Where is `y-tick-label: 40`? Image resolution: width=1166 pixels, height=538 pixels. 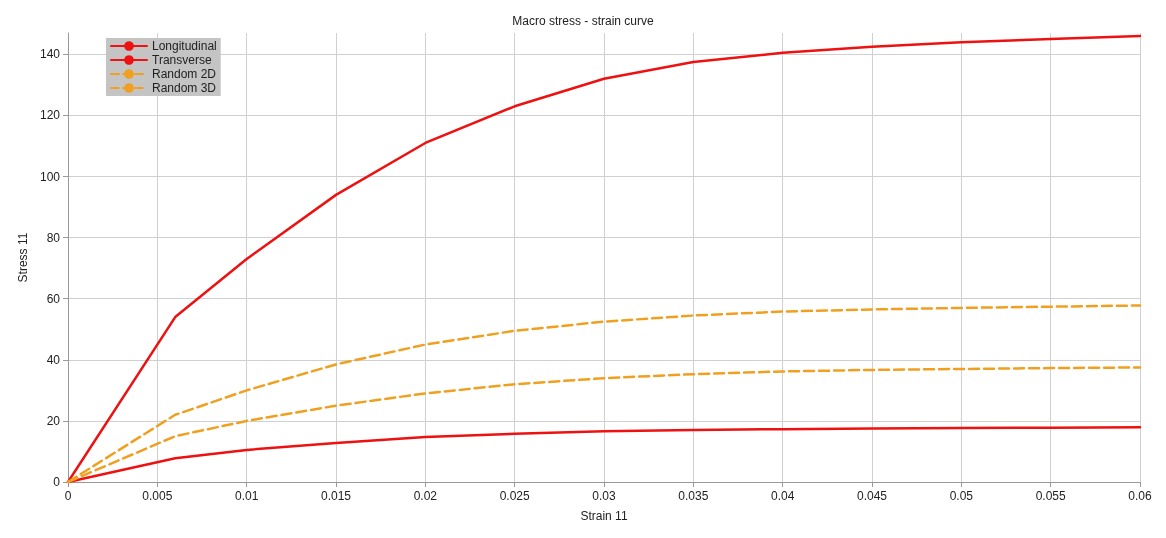 y-tick-label: 40 is located at coordinates (53, 359).